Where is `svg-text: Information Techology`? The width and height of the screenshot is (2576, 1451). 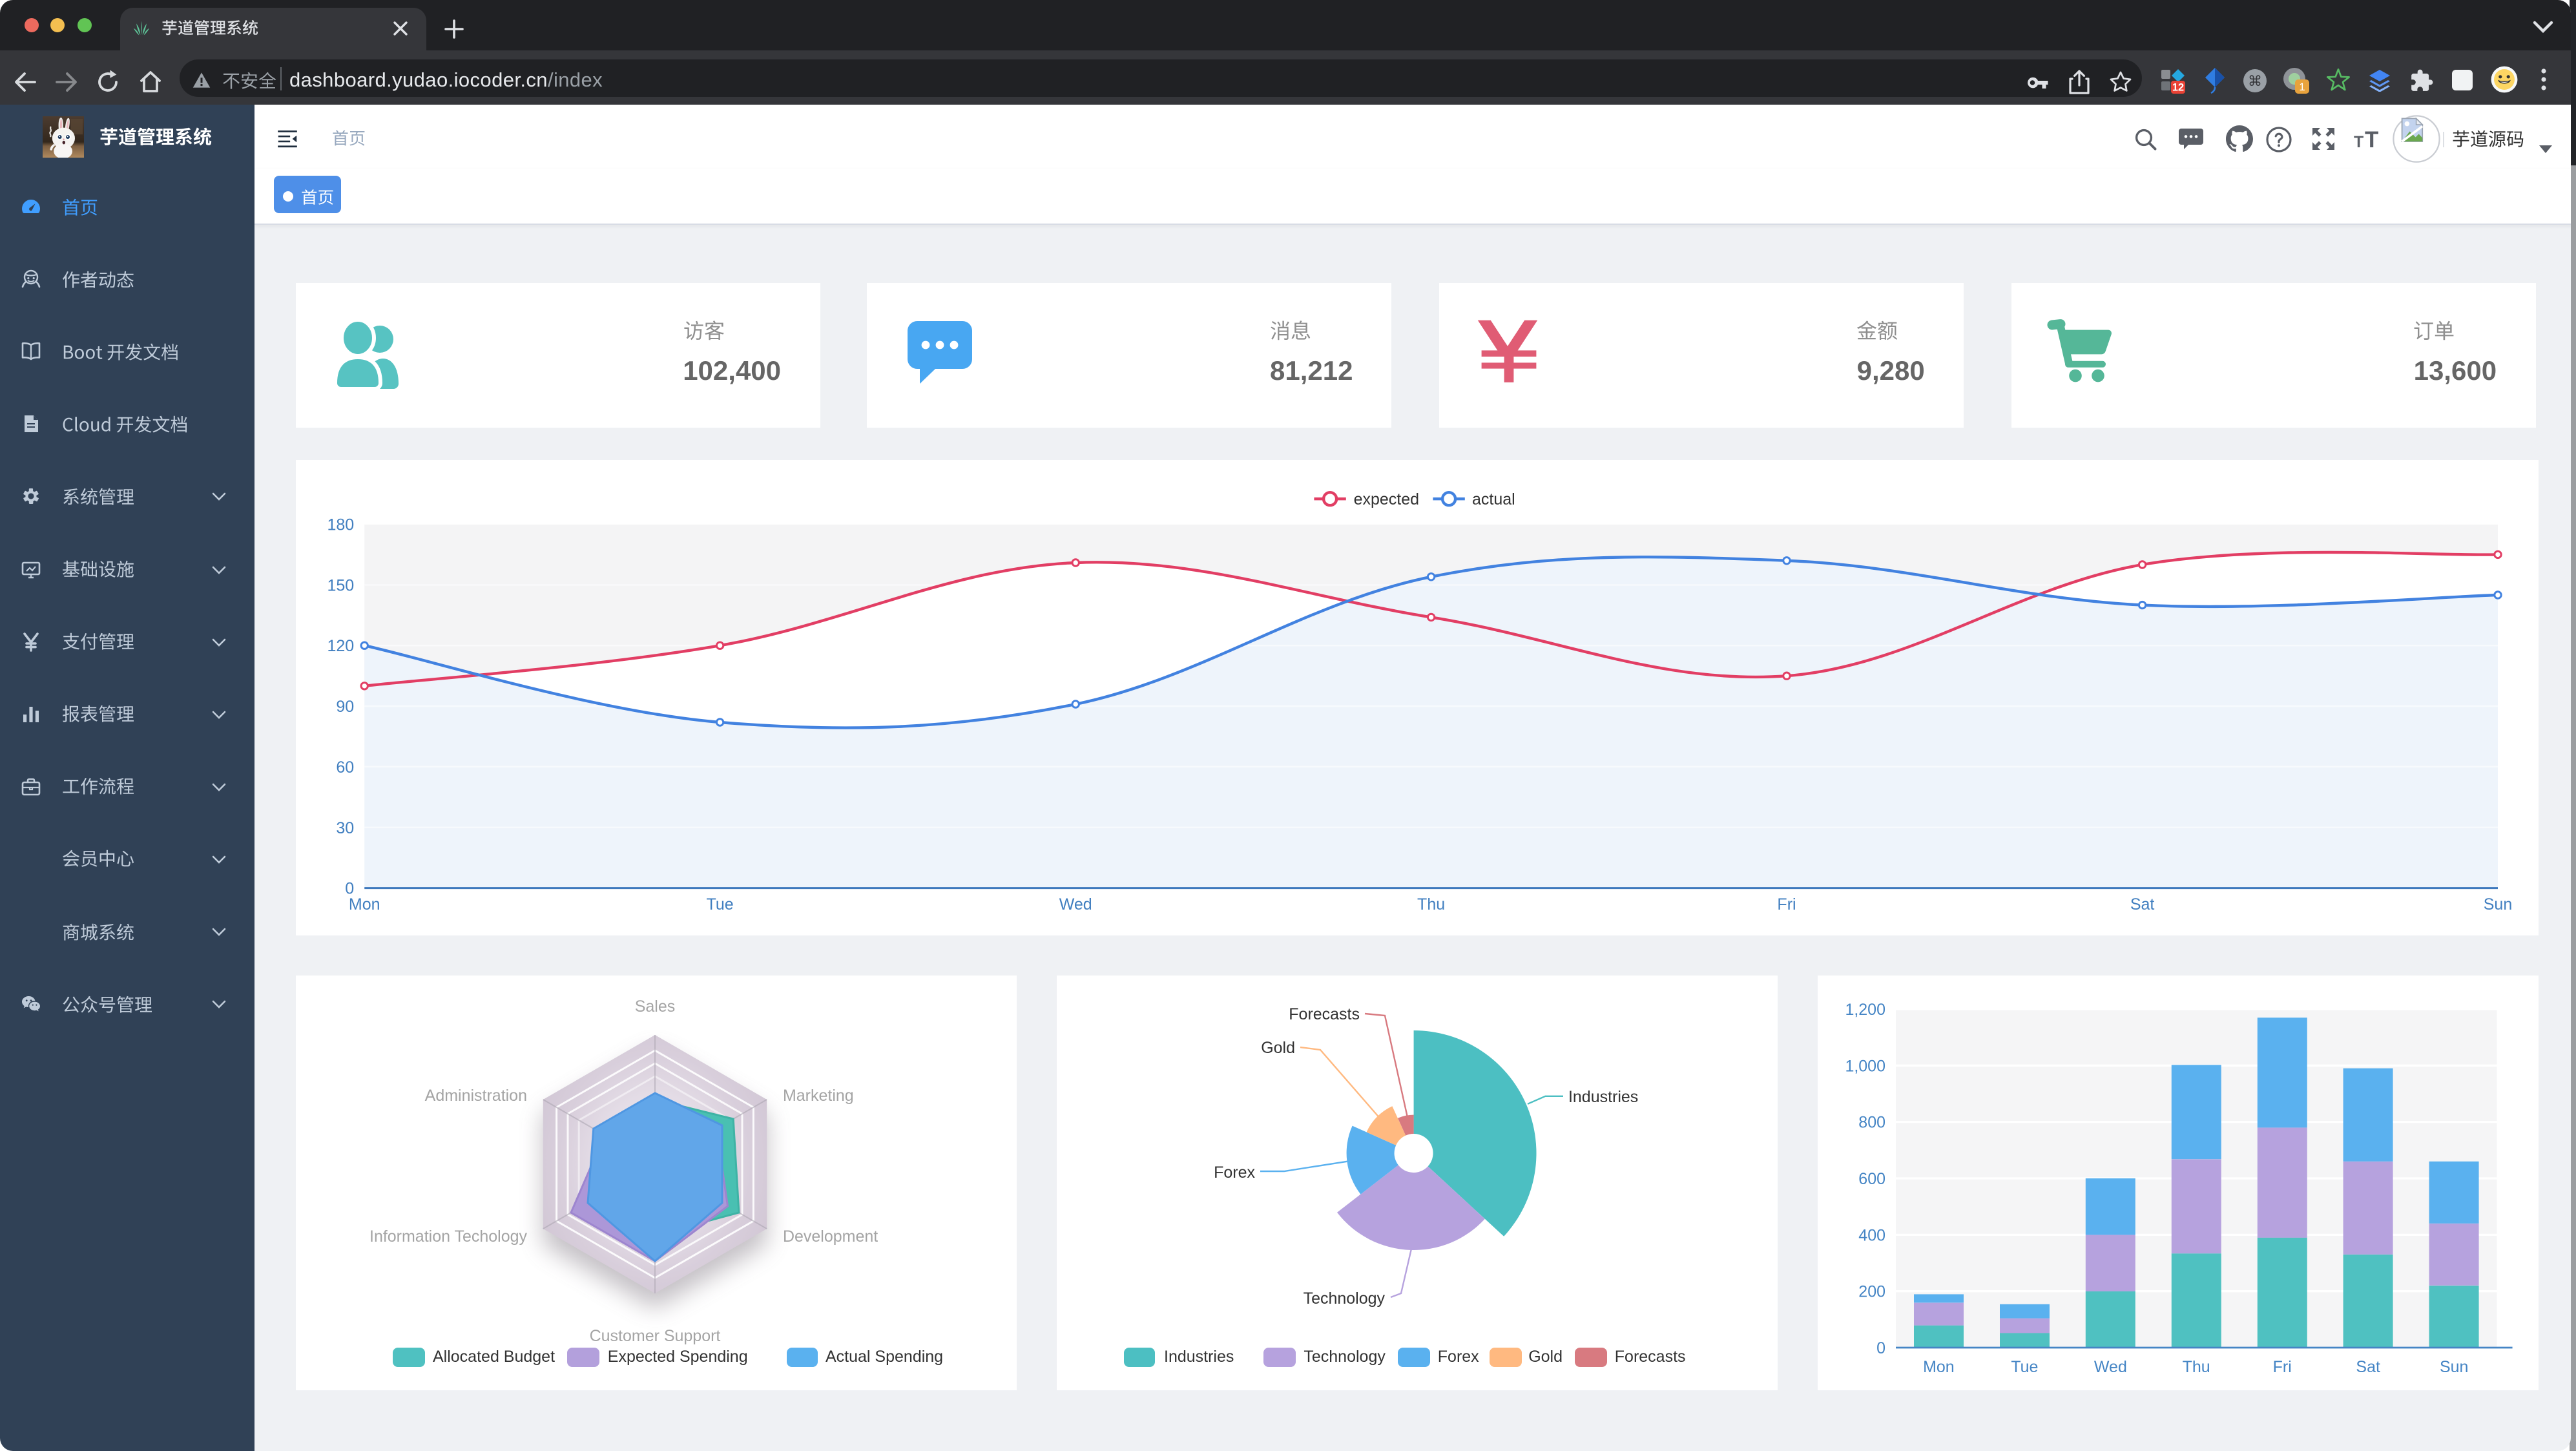
svg-text: Information Techology is located at coordinates (447, 1236).